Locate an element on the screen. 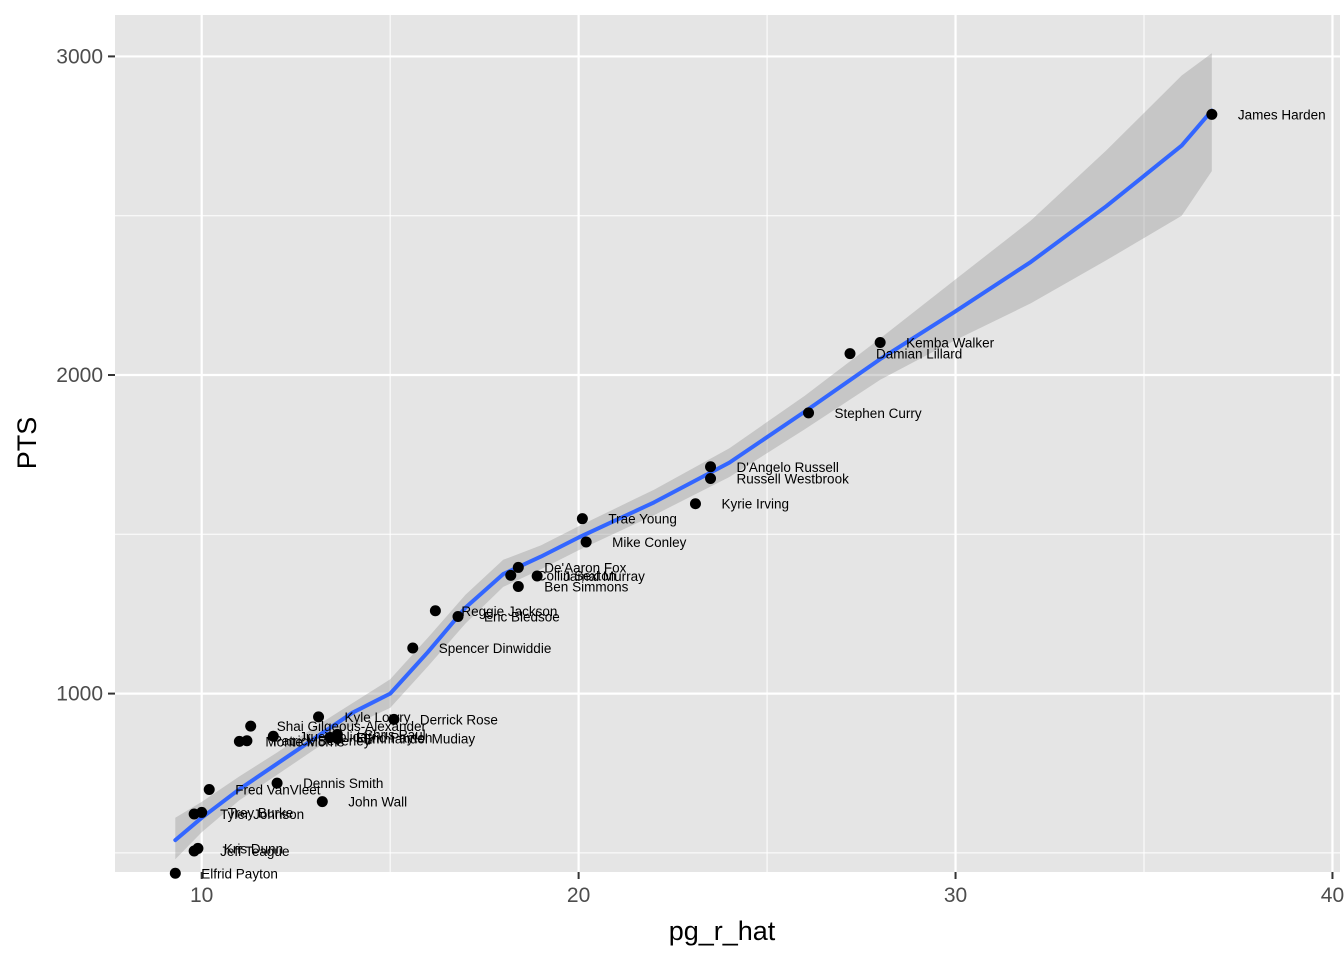  point-label: Kyrie Irving is located at coordinates (755, 504).